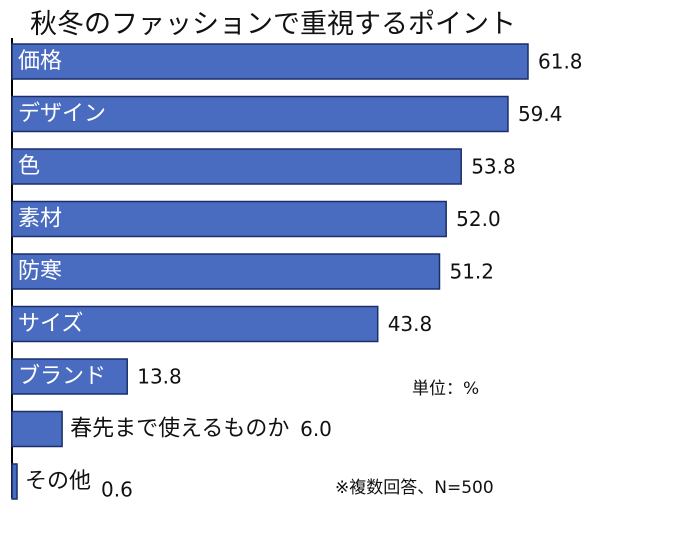  What do you see at coordinates (414, 488) in the screenshot?
I see `footnote: ※複数回答、N=500` at bounding box center [414, 488].